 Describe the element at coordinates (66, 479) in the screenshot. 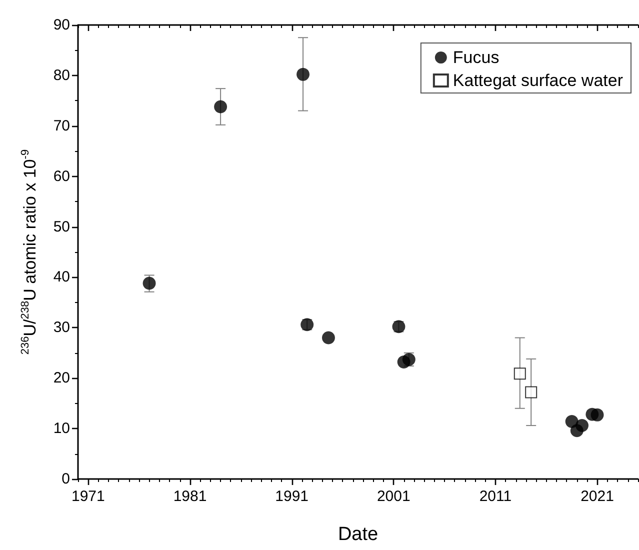

I see `y-tick-label: 0` at that location.